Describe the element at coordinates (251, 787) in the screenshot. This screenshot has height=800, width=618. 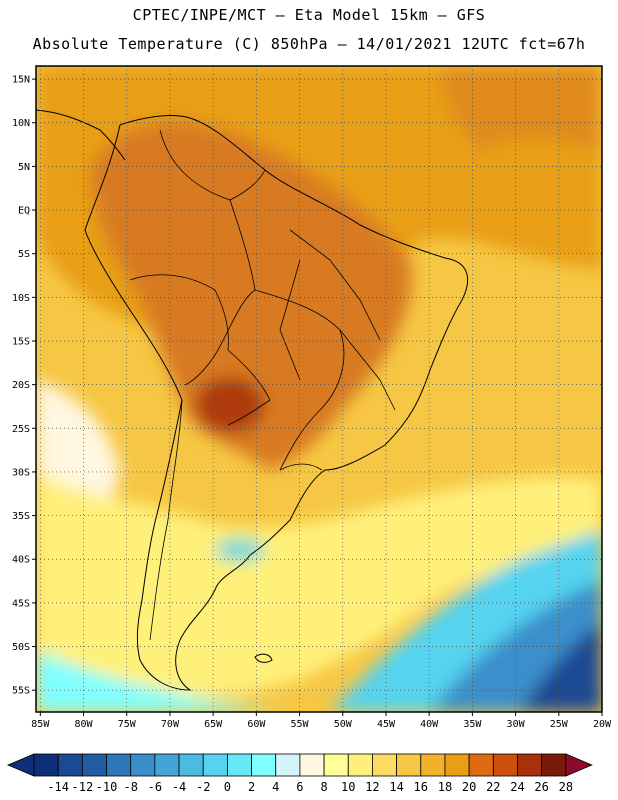
I see `colorbar-label: 2` at that location.